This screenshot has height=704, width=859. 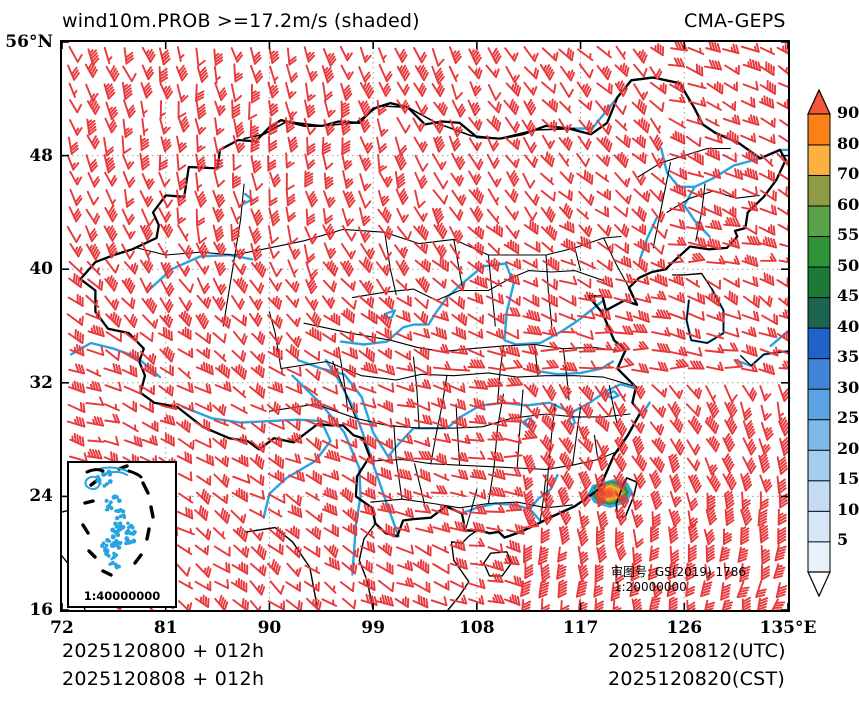 What do you see at coordinates (848, 479) in the screenshot?
I see `colorbar-label-15: 15` at bounding box center [848, 479].